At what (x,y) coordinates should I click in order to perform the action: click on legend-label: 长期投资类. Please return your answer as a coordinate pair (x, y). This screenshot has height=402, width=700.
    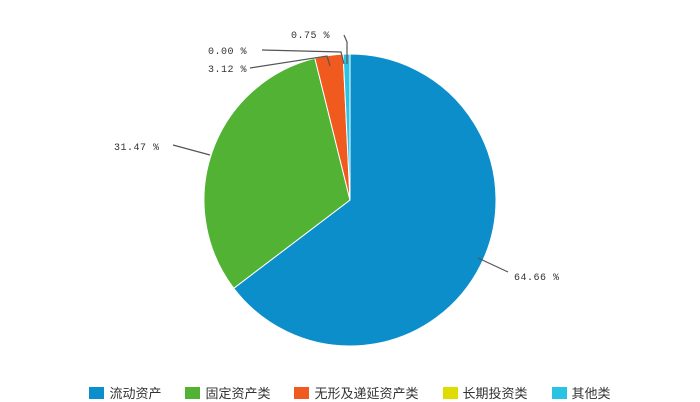
    Looking at the image, I should click on (495, 394).